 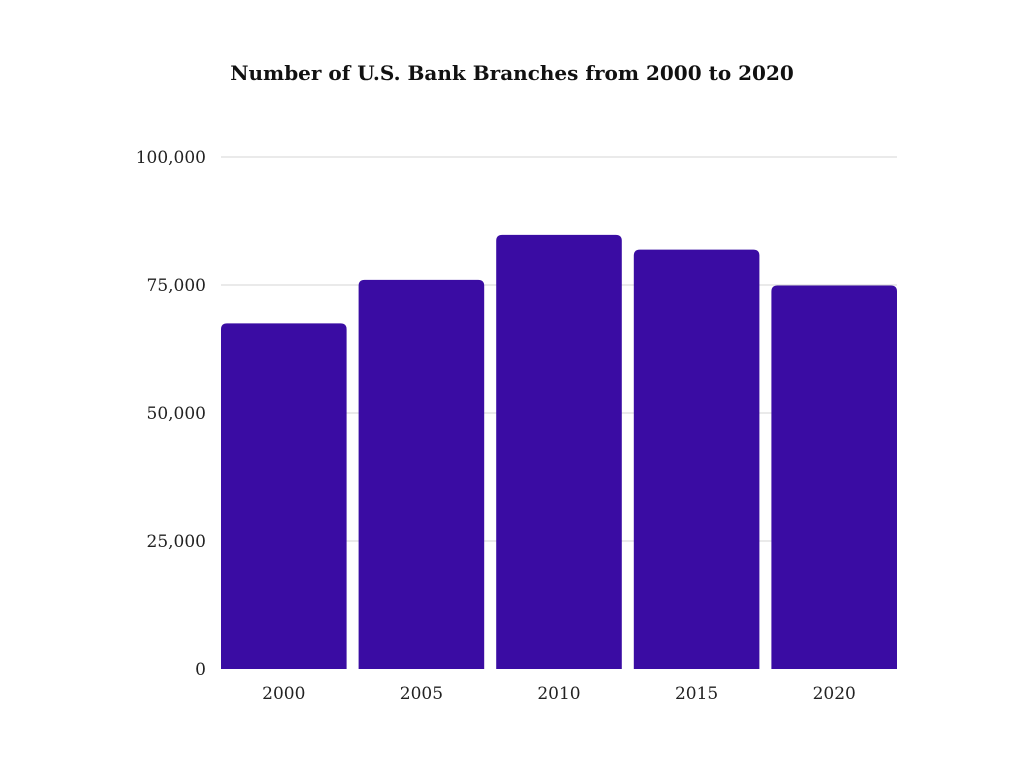 I want to click on y-axis-tick-labels: 0 25,000 50,000 75,000 100,000, so click(x=171, y=414).